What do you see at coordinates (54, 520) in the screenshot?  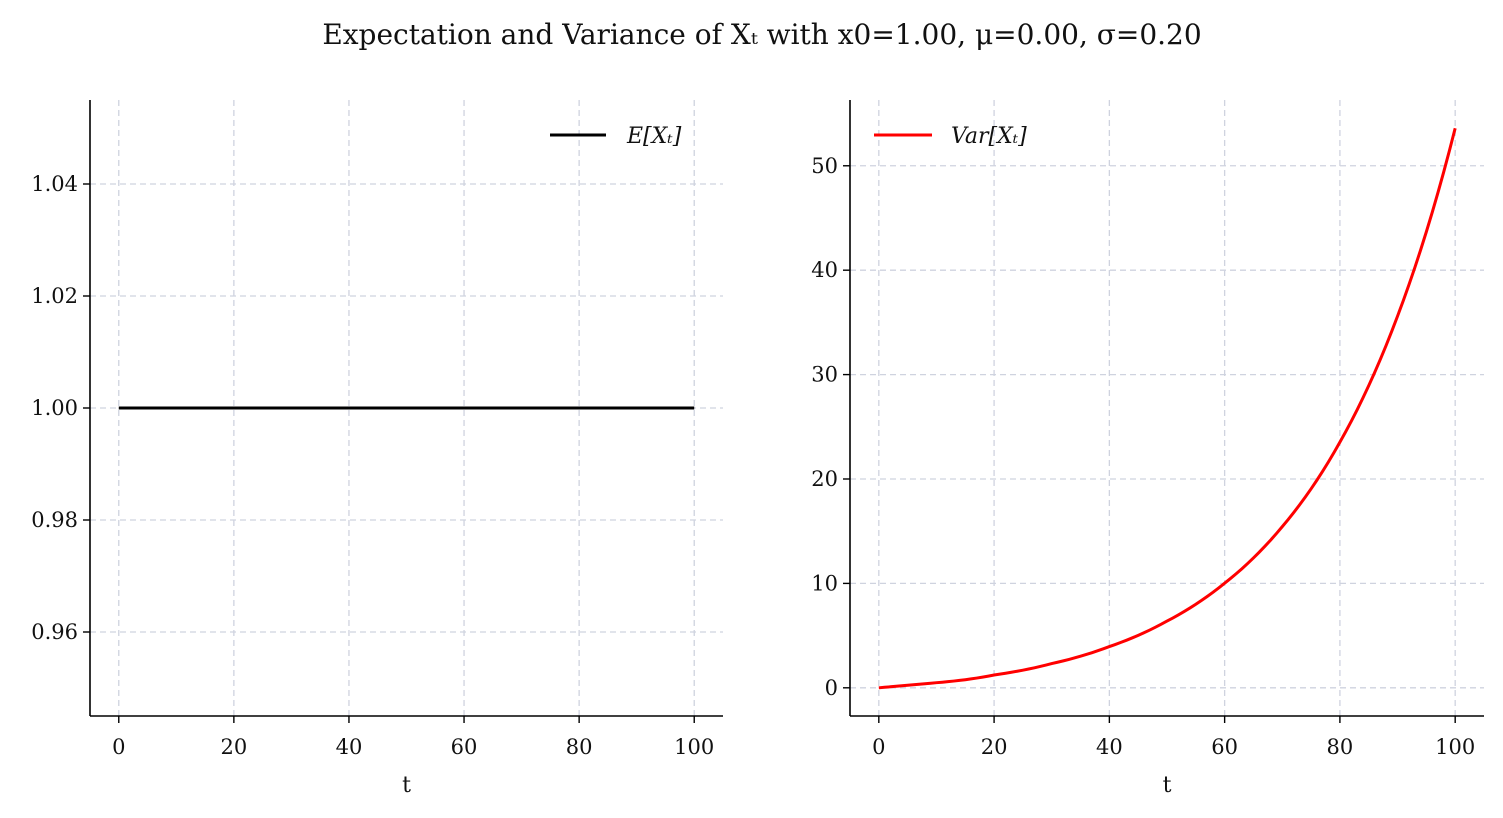 I see `y-tick-label: 0.98` at bounding box center [54, 520].